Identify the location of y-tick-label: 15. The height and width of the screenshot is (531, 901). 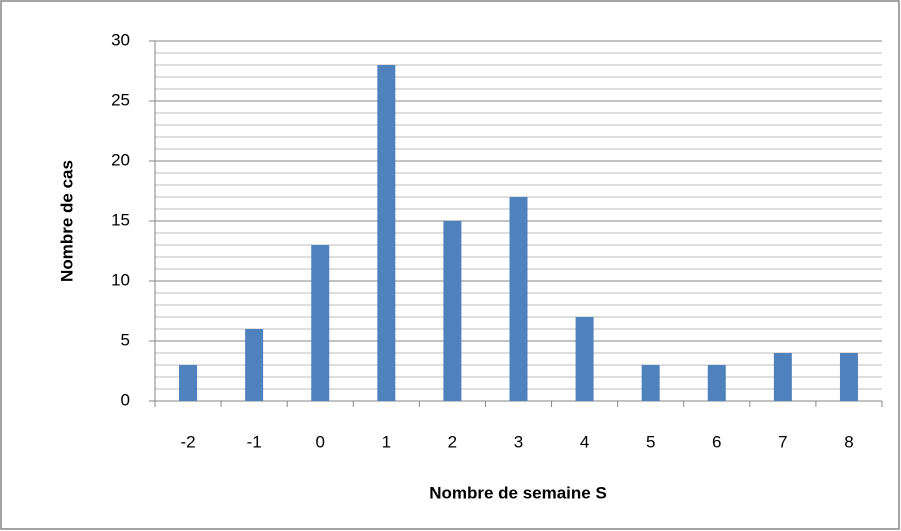
(120, 219).